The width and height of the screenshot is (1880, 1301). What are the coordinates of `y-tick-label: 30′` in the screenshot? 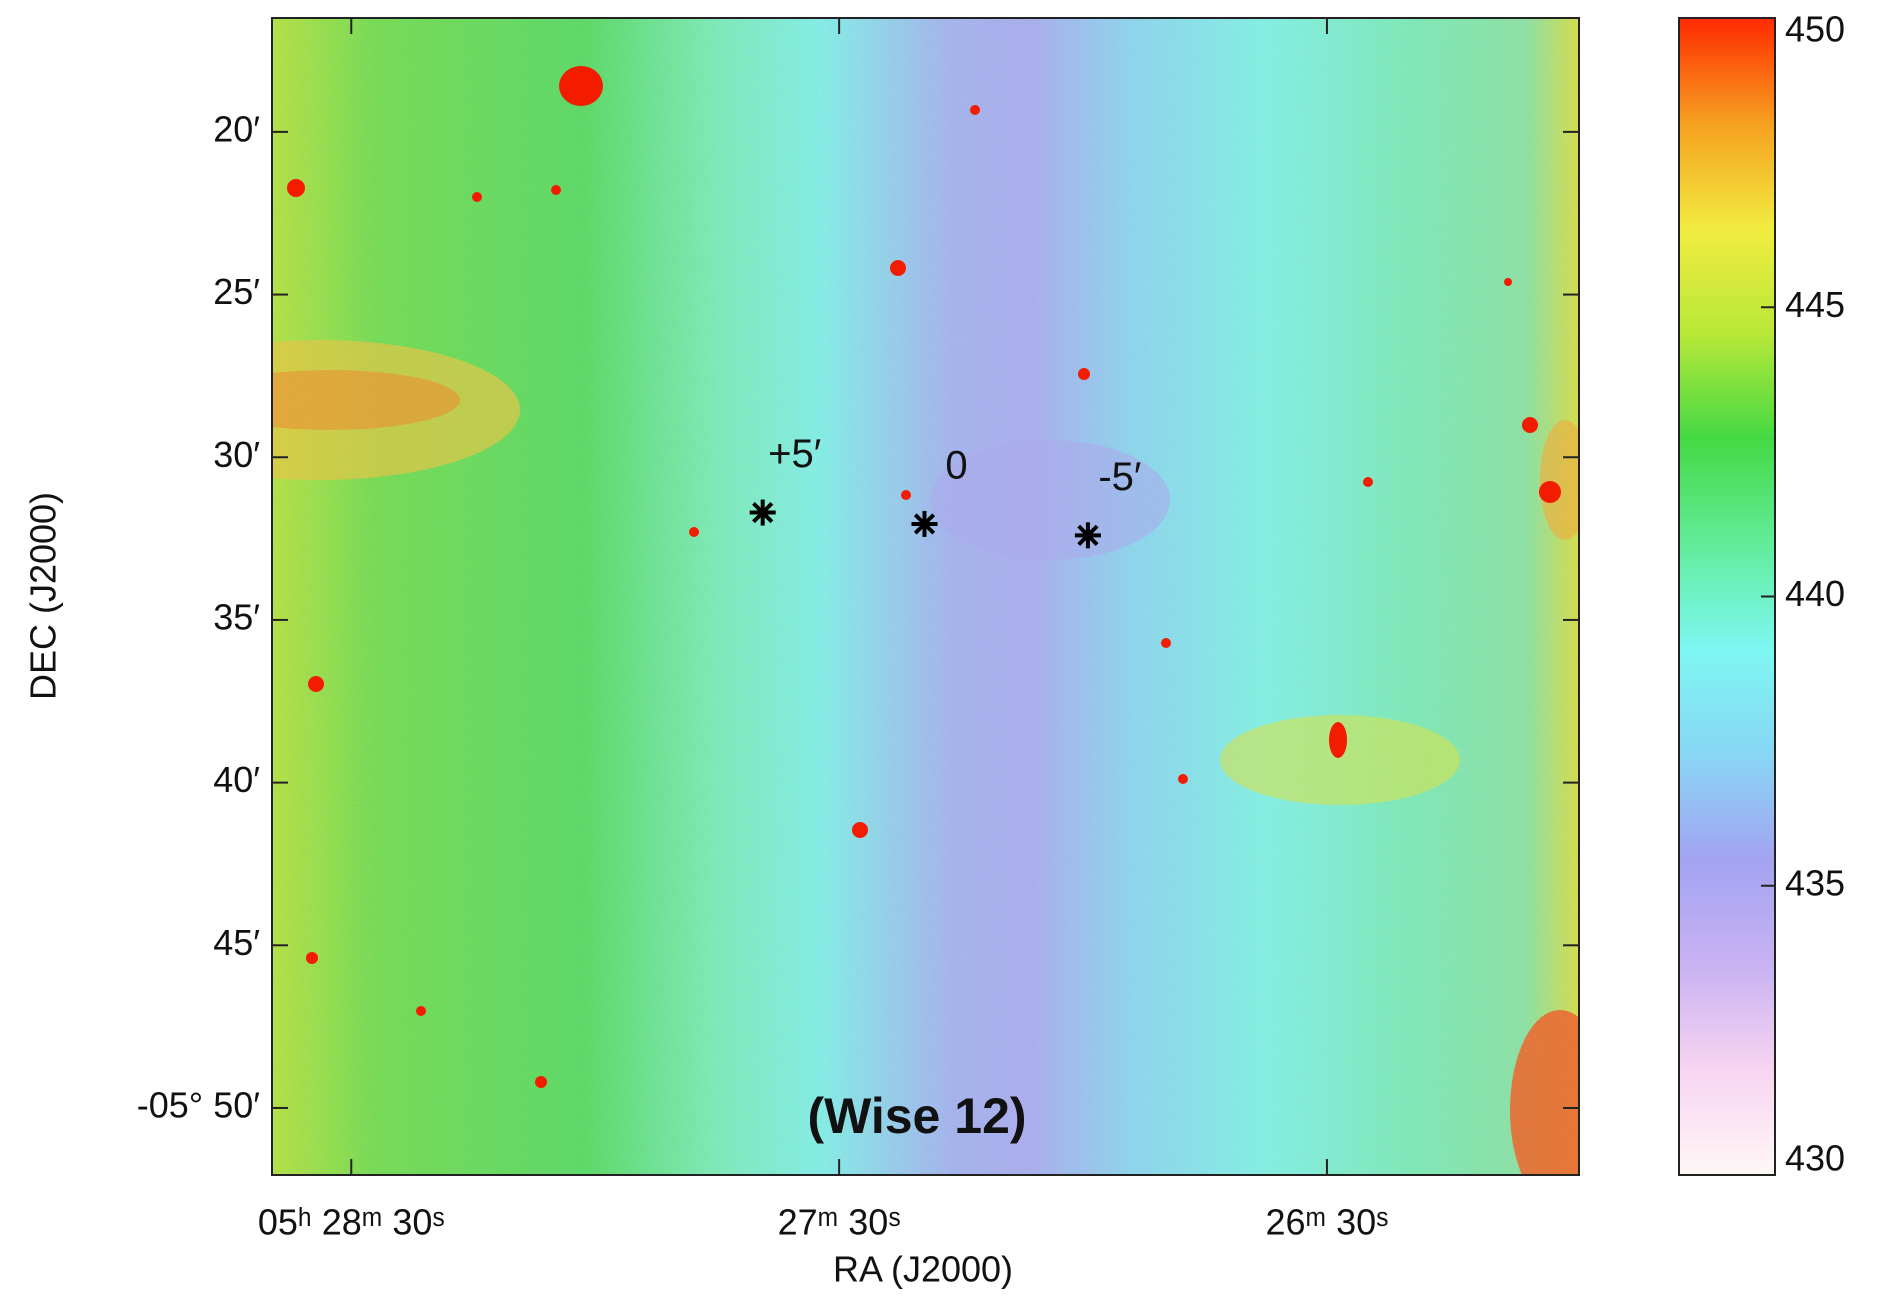 It's located at (236, 454).